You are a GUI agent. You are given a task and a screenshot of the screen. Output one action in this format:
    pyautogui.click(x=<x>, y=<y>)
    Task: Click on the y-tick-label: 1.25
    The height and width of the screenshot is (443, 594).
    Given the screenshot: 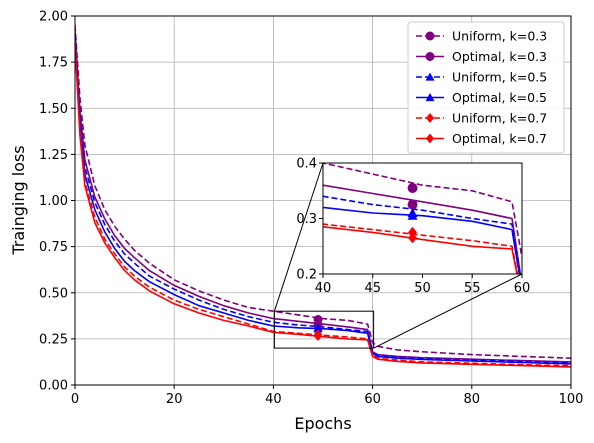 What is the action you would take?
    pyautogui.click(x=53, y=155)
    